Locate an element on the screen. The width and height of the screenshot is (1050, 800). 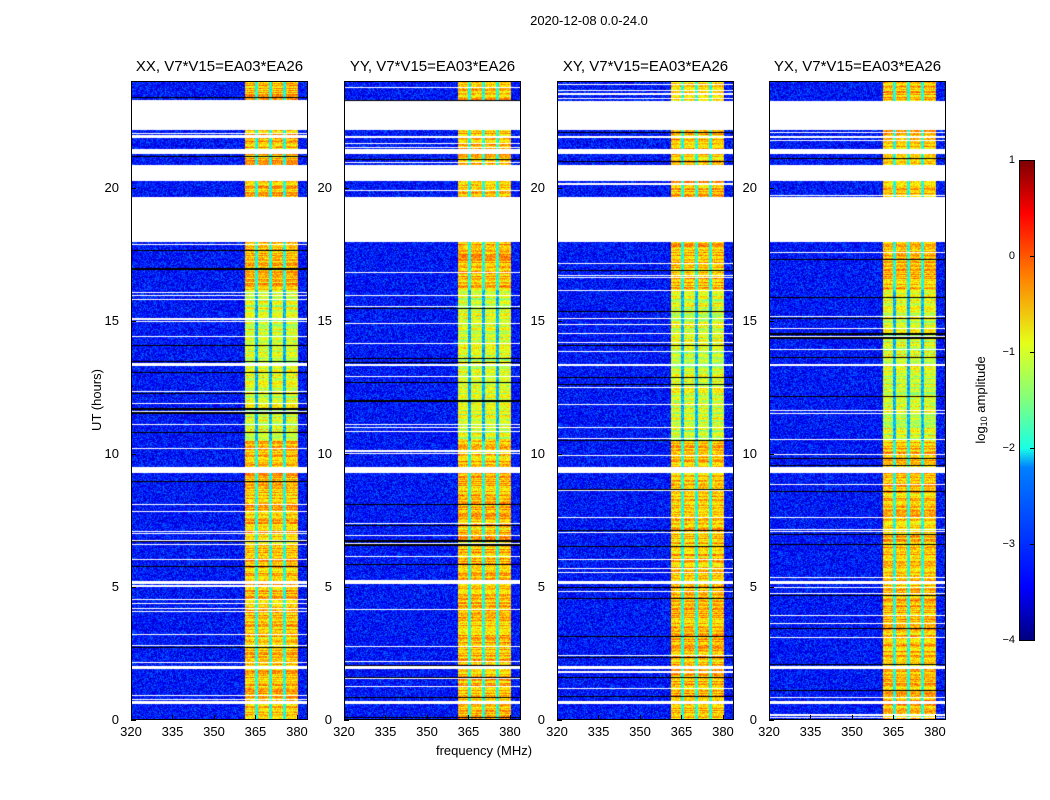
colorbar-tick-label: −4 is located at coordinates (1008, 639).